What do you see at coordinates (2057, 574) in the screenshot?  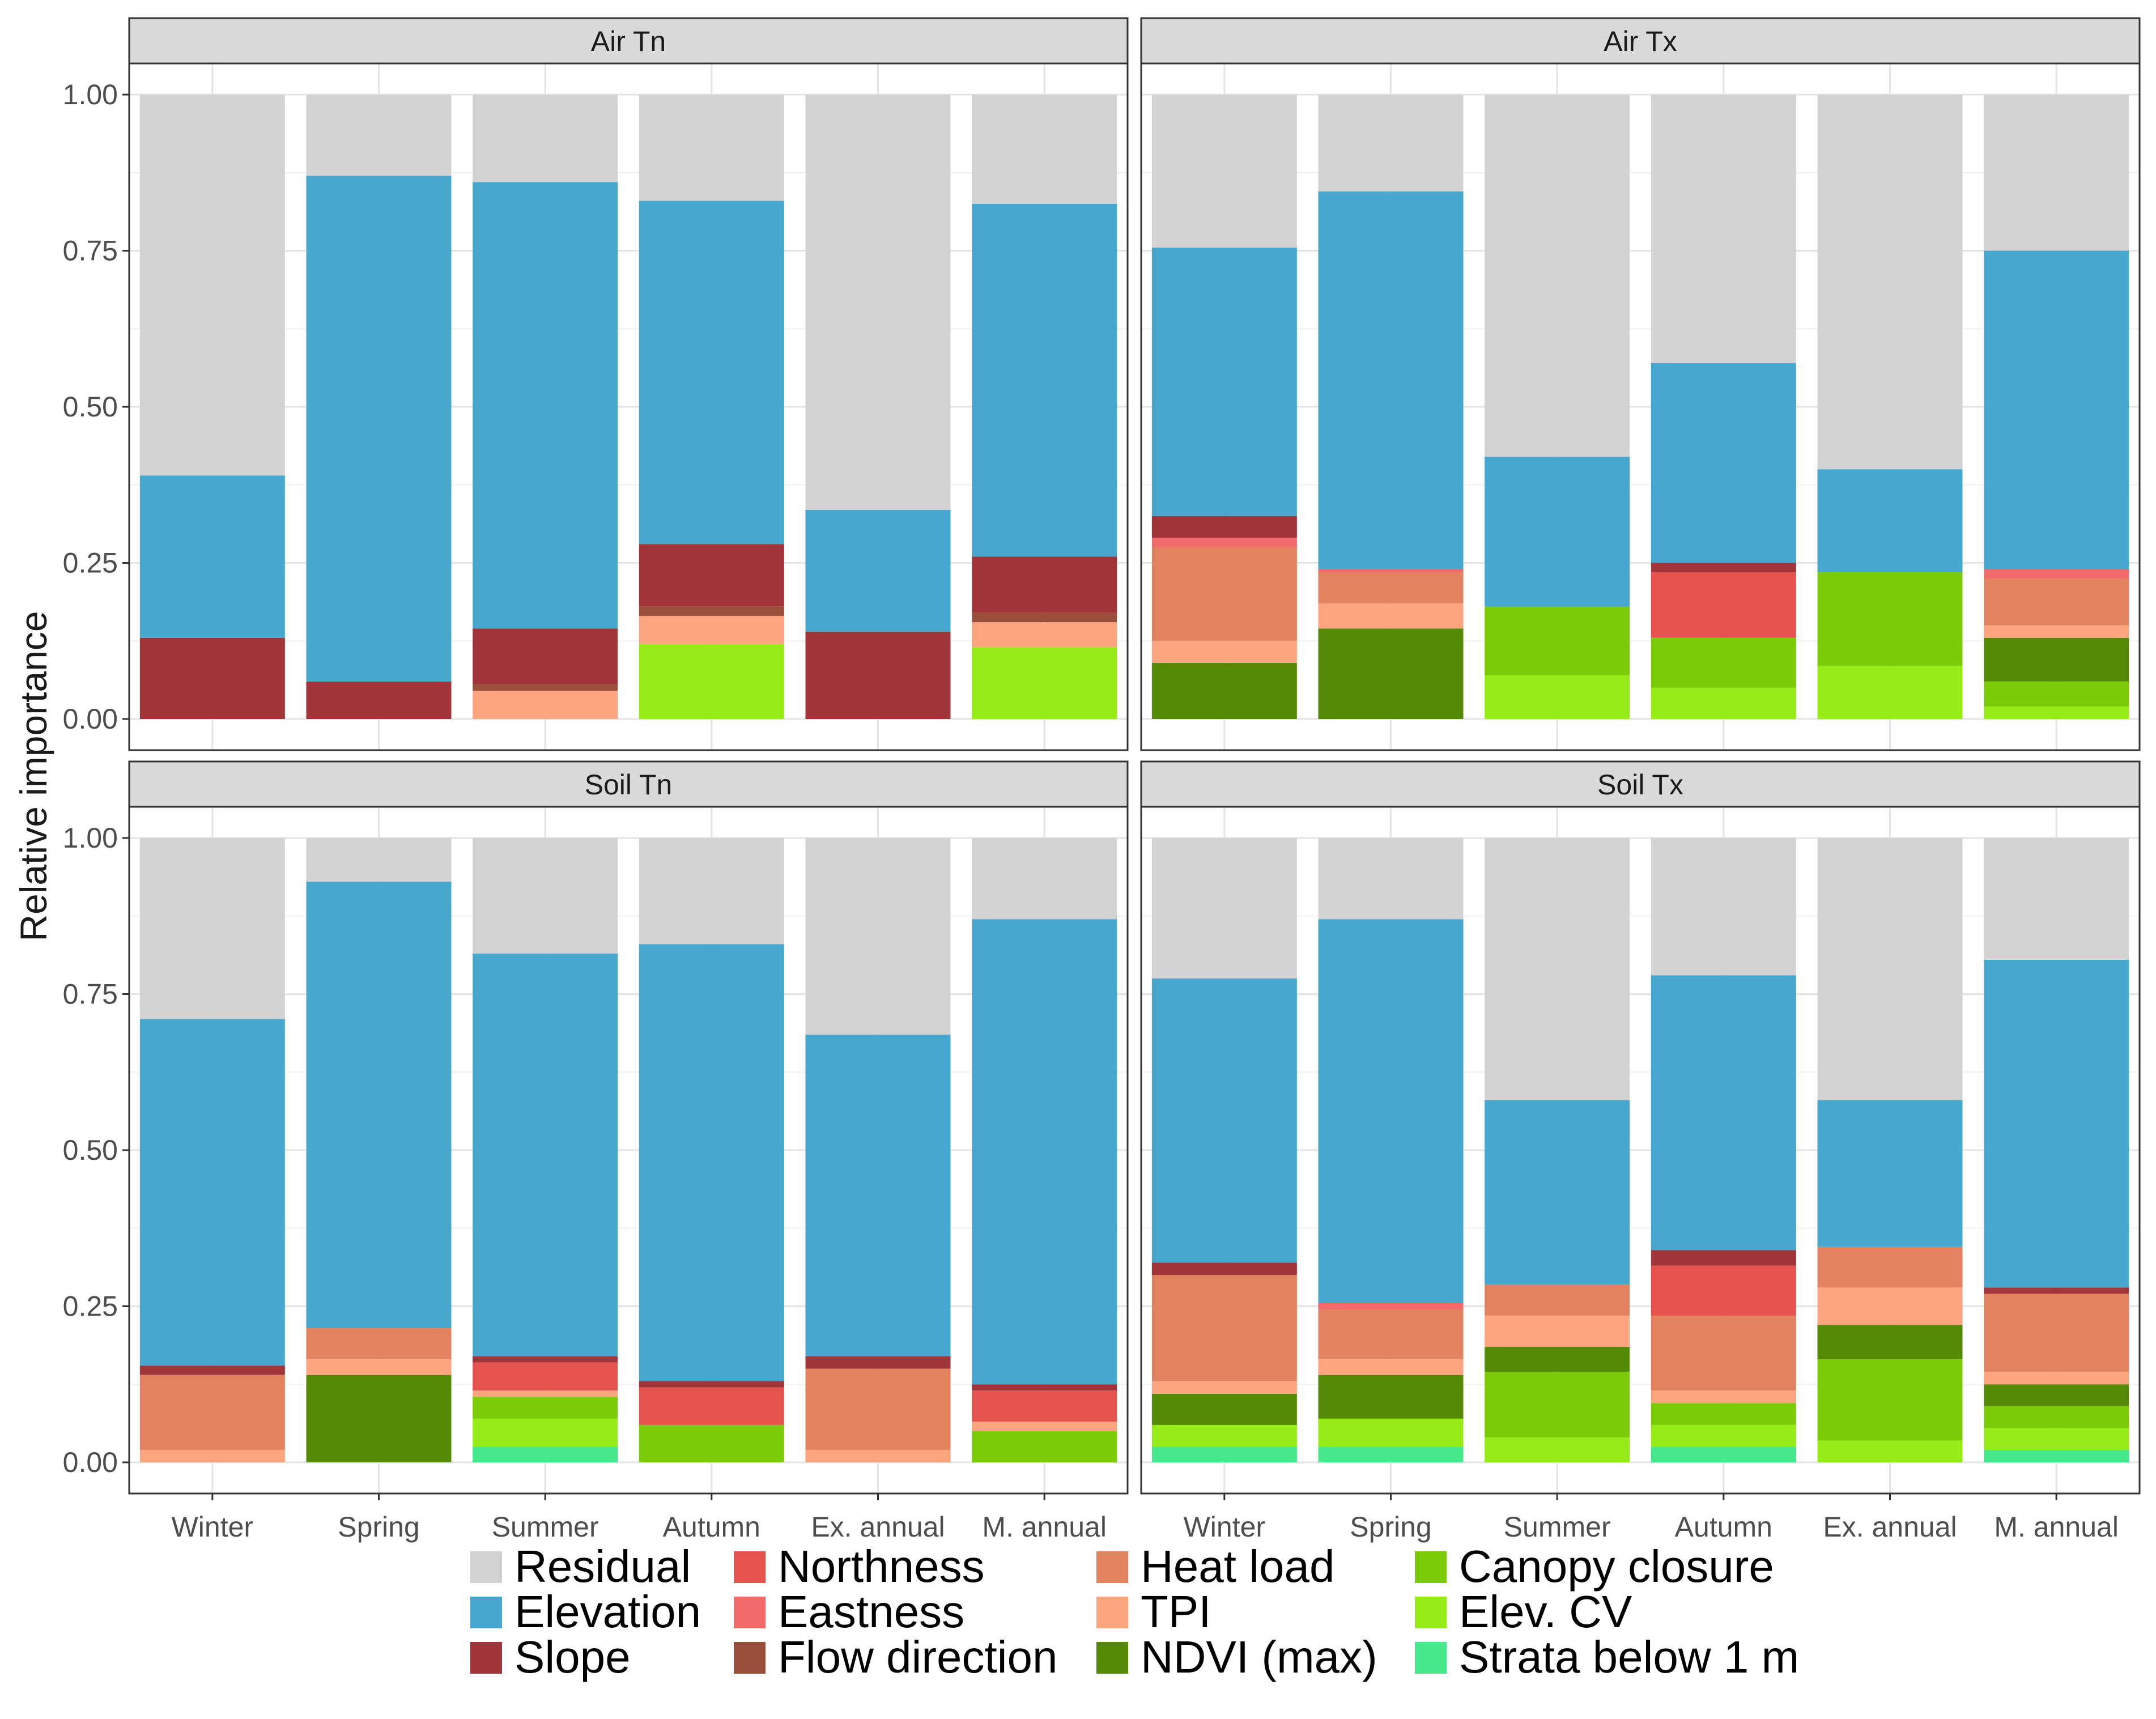 I see `bar-segment: Eastness: 0.015` at bounding box center [2057, 574].